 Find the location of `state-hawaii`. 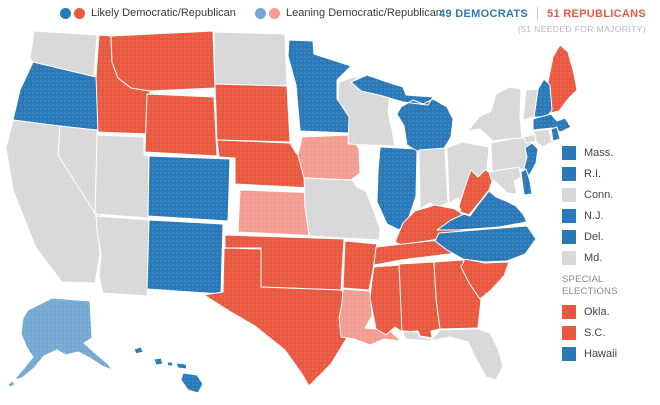

state-hawaii is located at coordinates (168, 370).